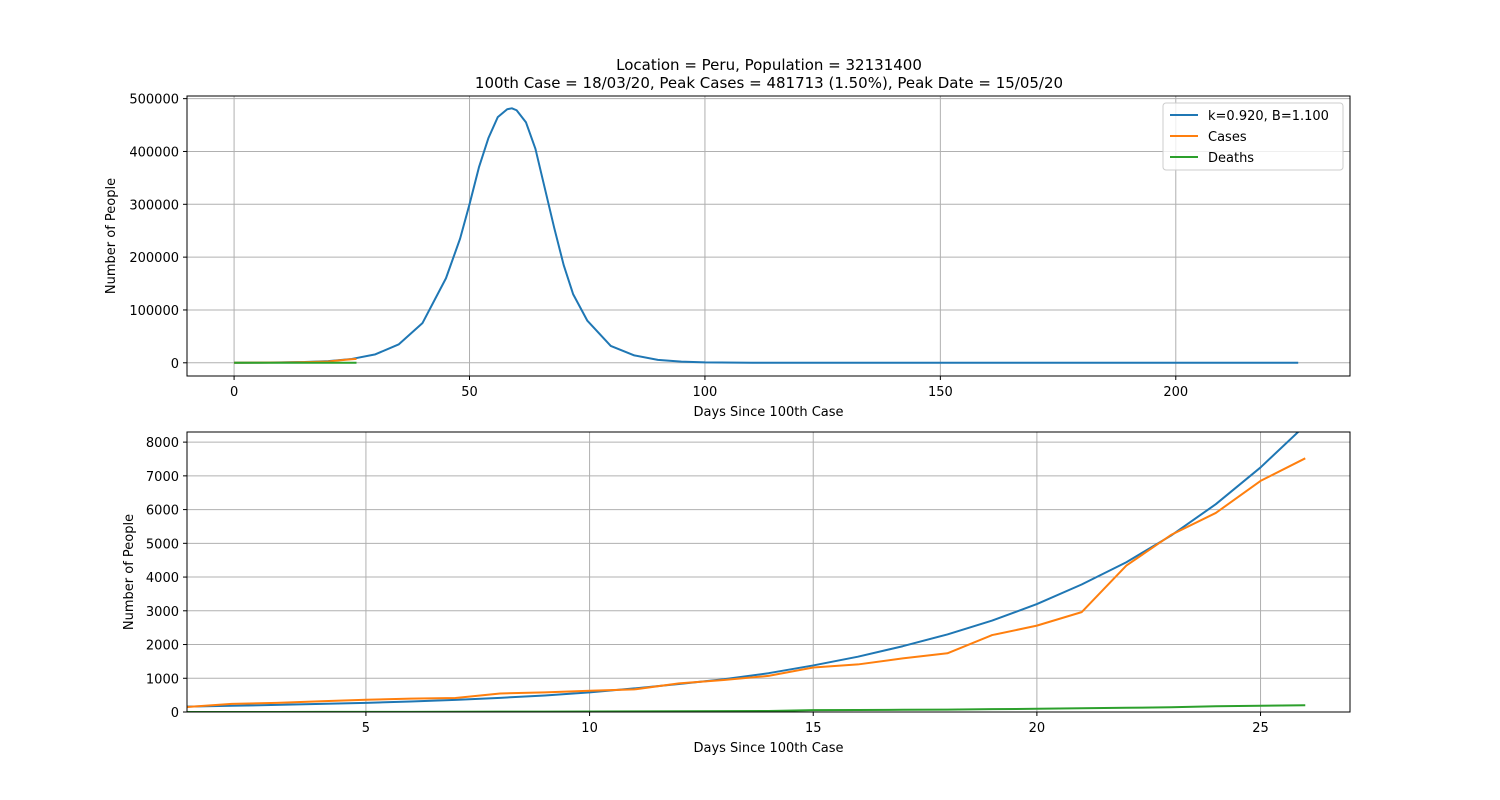 The image size is (1500, 800). I want to click on legend-label-deaths: Deaths, so click(1231, 158).